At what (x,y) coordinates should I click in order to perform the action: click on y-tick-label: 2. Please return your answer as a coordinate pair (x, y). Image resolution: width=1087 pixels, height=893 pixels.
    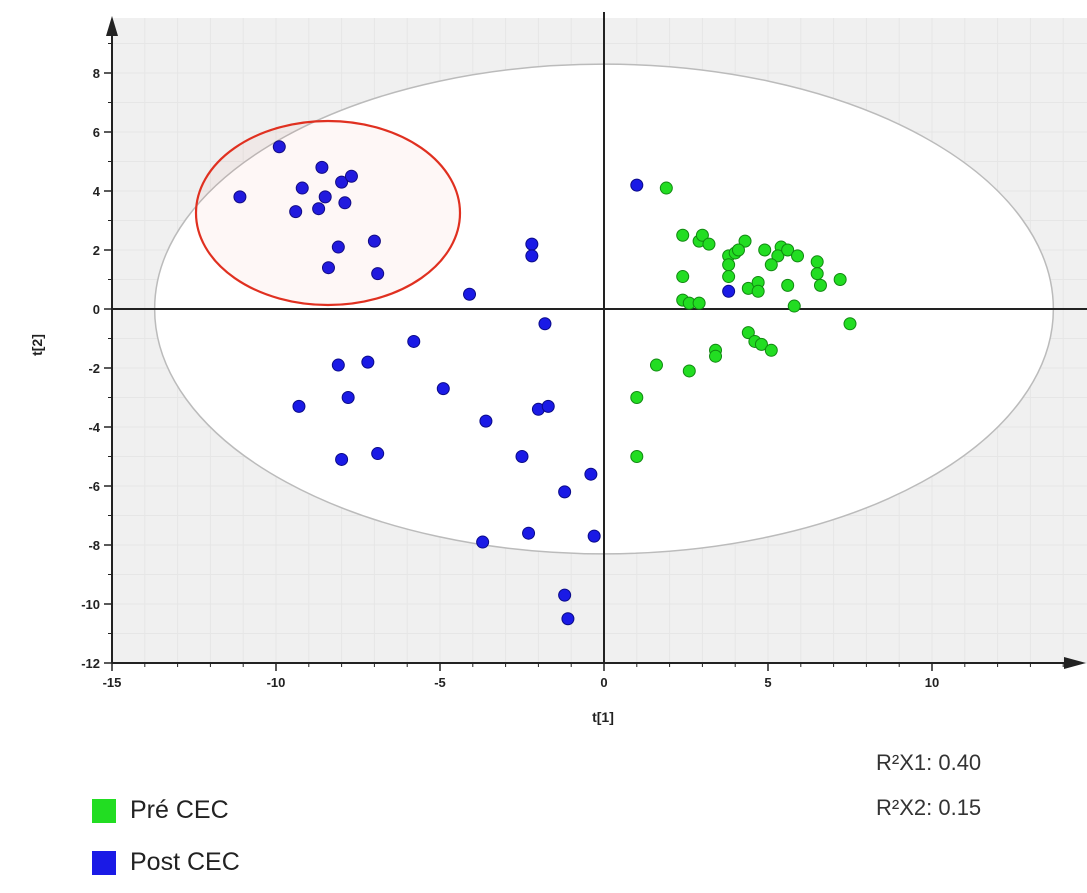
    Looking at the image, I should click on (96, 250).